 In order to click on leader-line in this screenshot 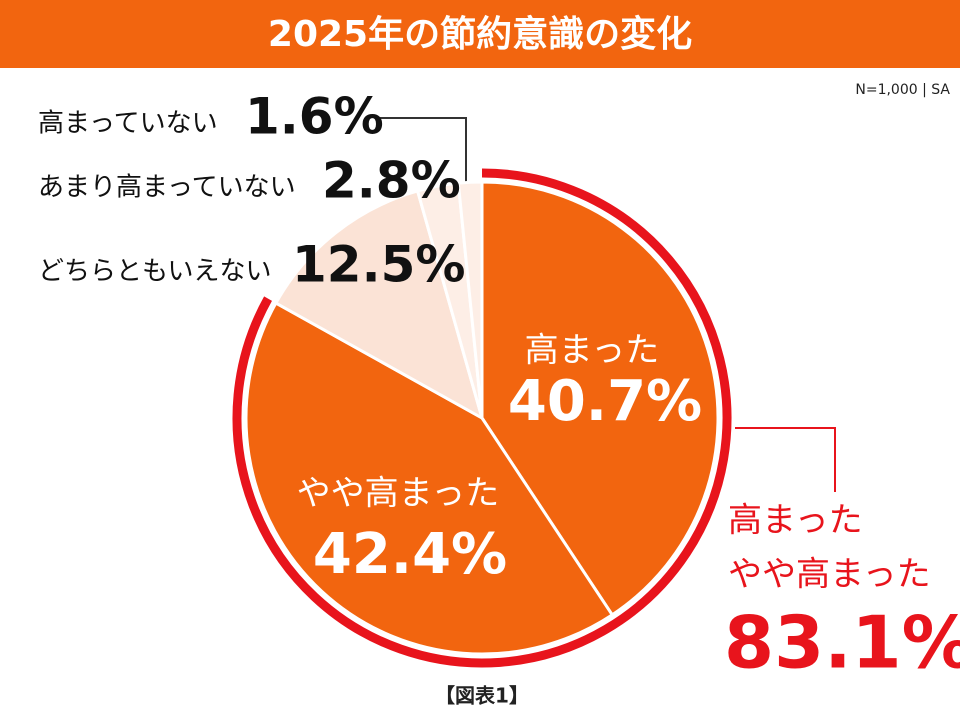, I will do `click(423, 156)`.